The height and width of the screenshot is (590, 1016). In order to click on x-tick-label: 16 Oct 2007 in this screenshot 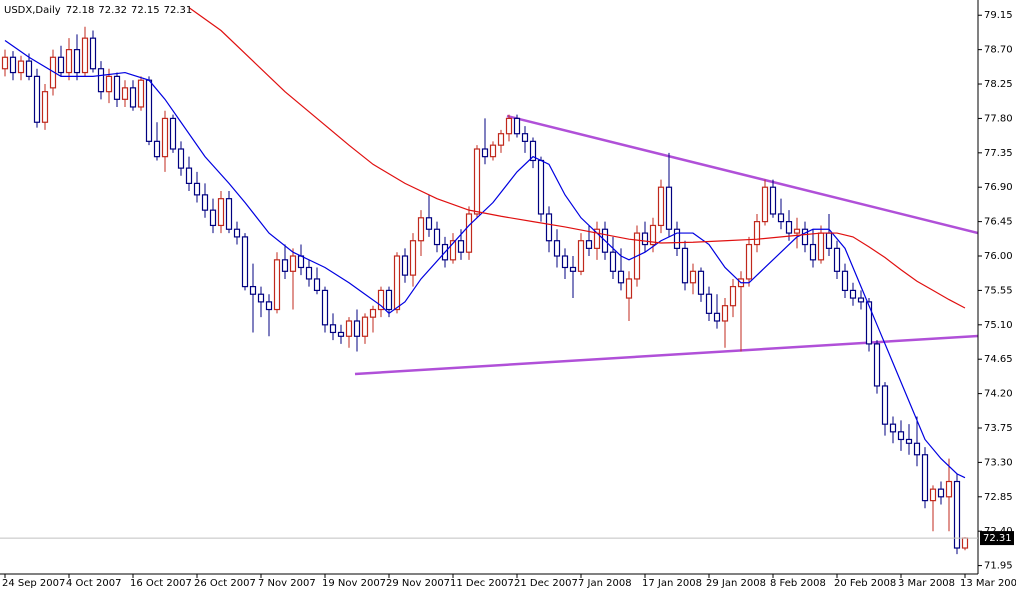, I will do `click(161, 583)`.